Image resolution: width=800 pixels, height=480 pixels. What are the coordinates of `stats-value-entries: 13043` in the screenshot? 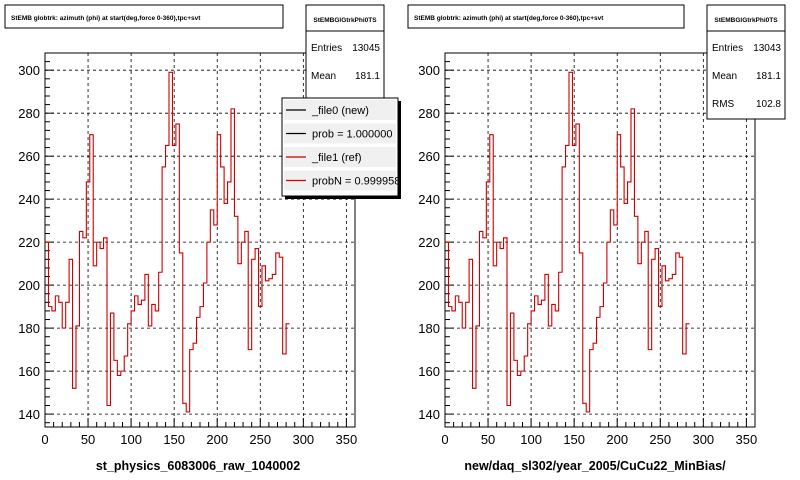 It's located at (767, 48).